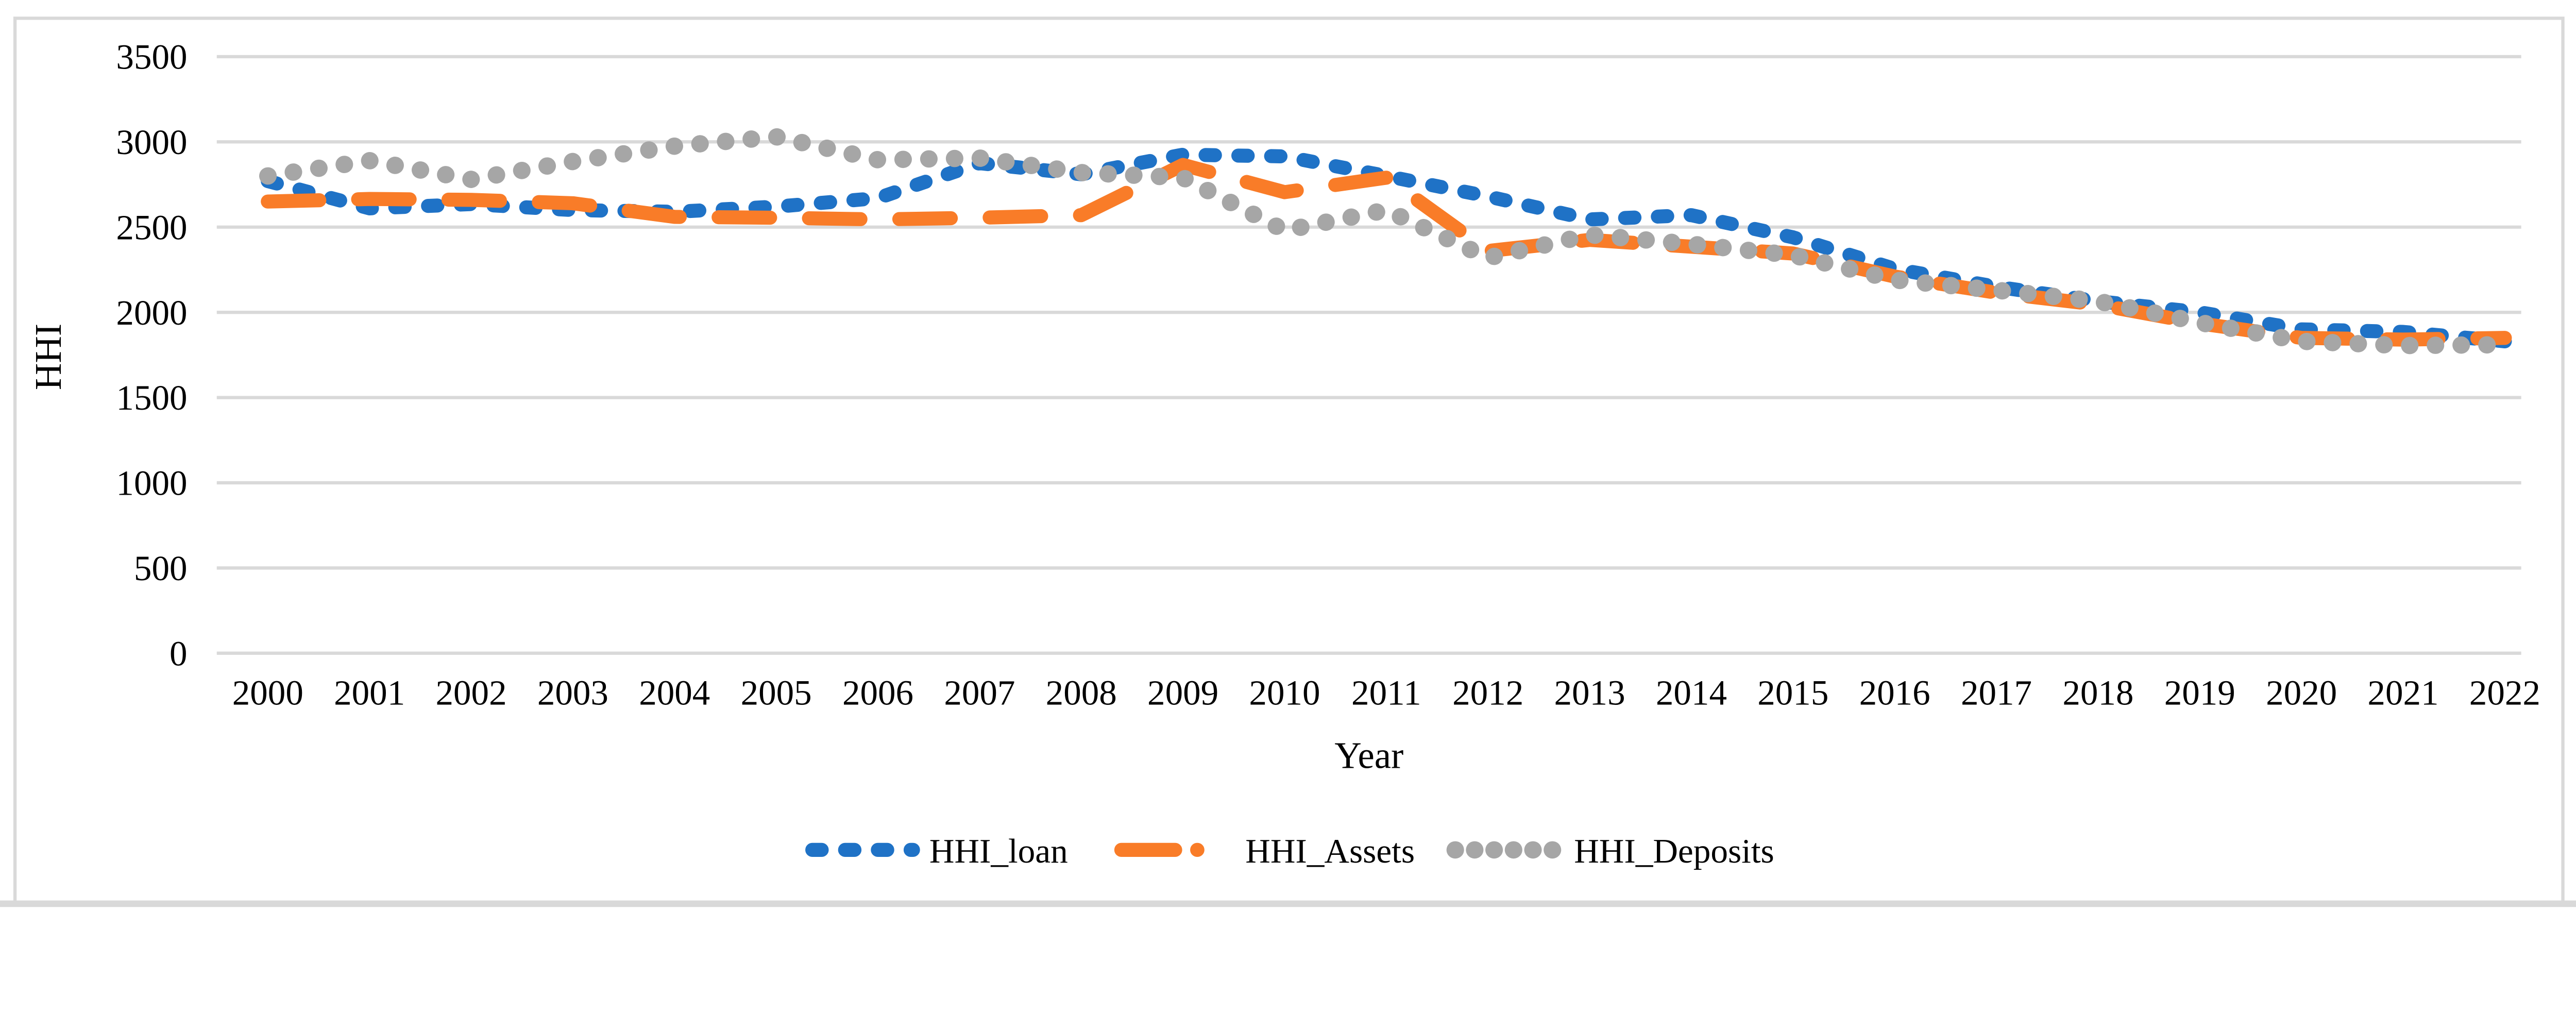  Describe the element at coordinates (369, 693) in the screenshot. I see `x-tick-label: 2001` at that location.